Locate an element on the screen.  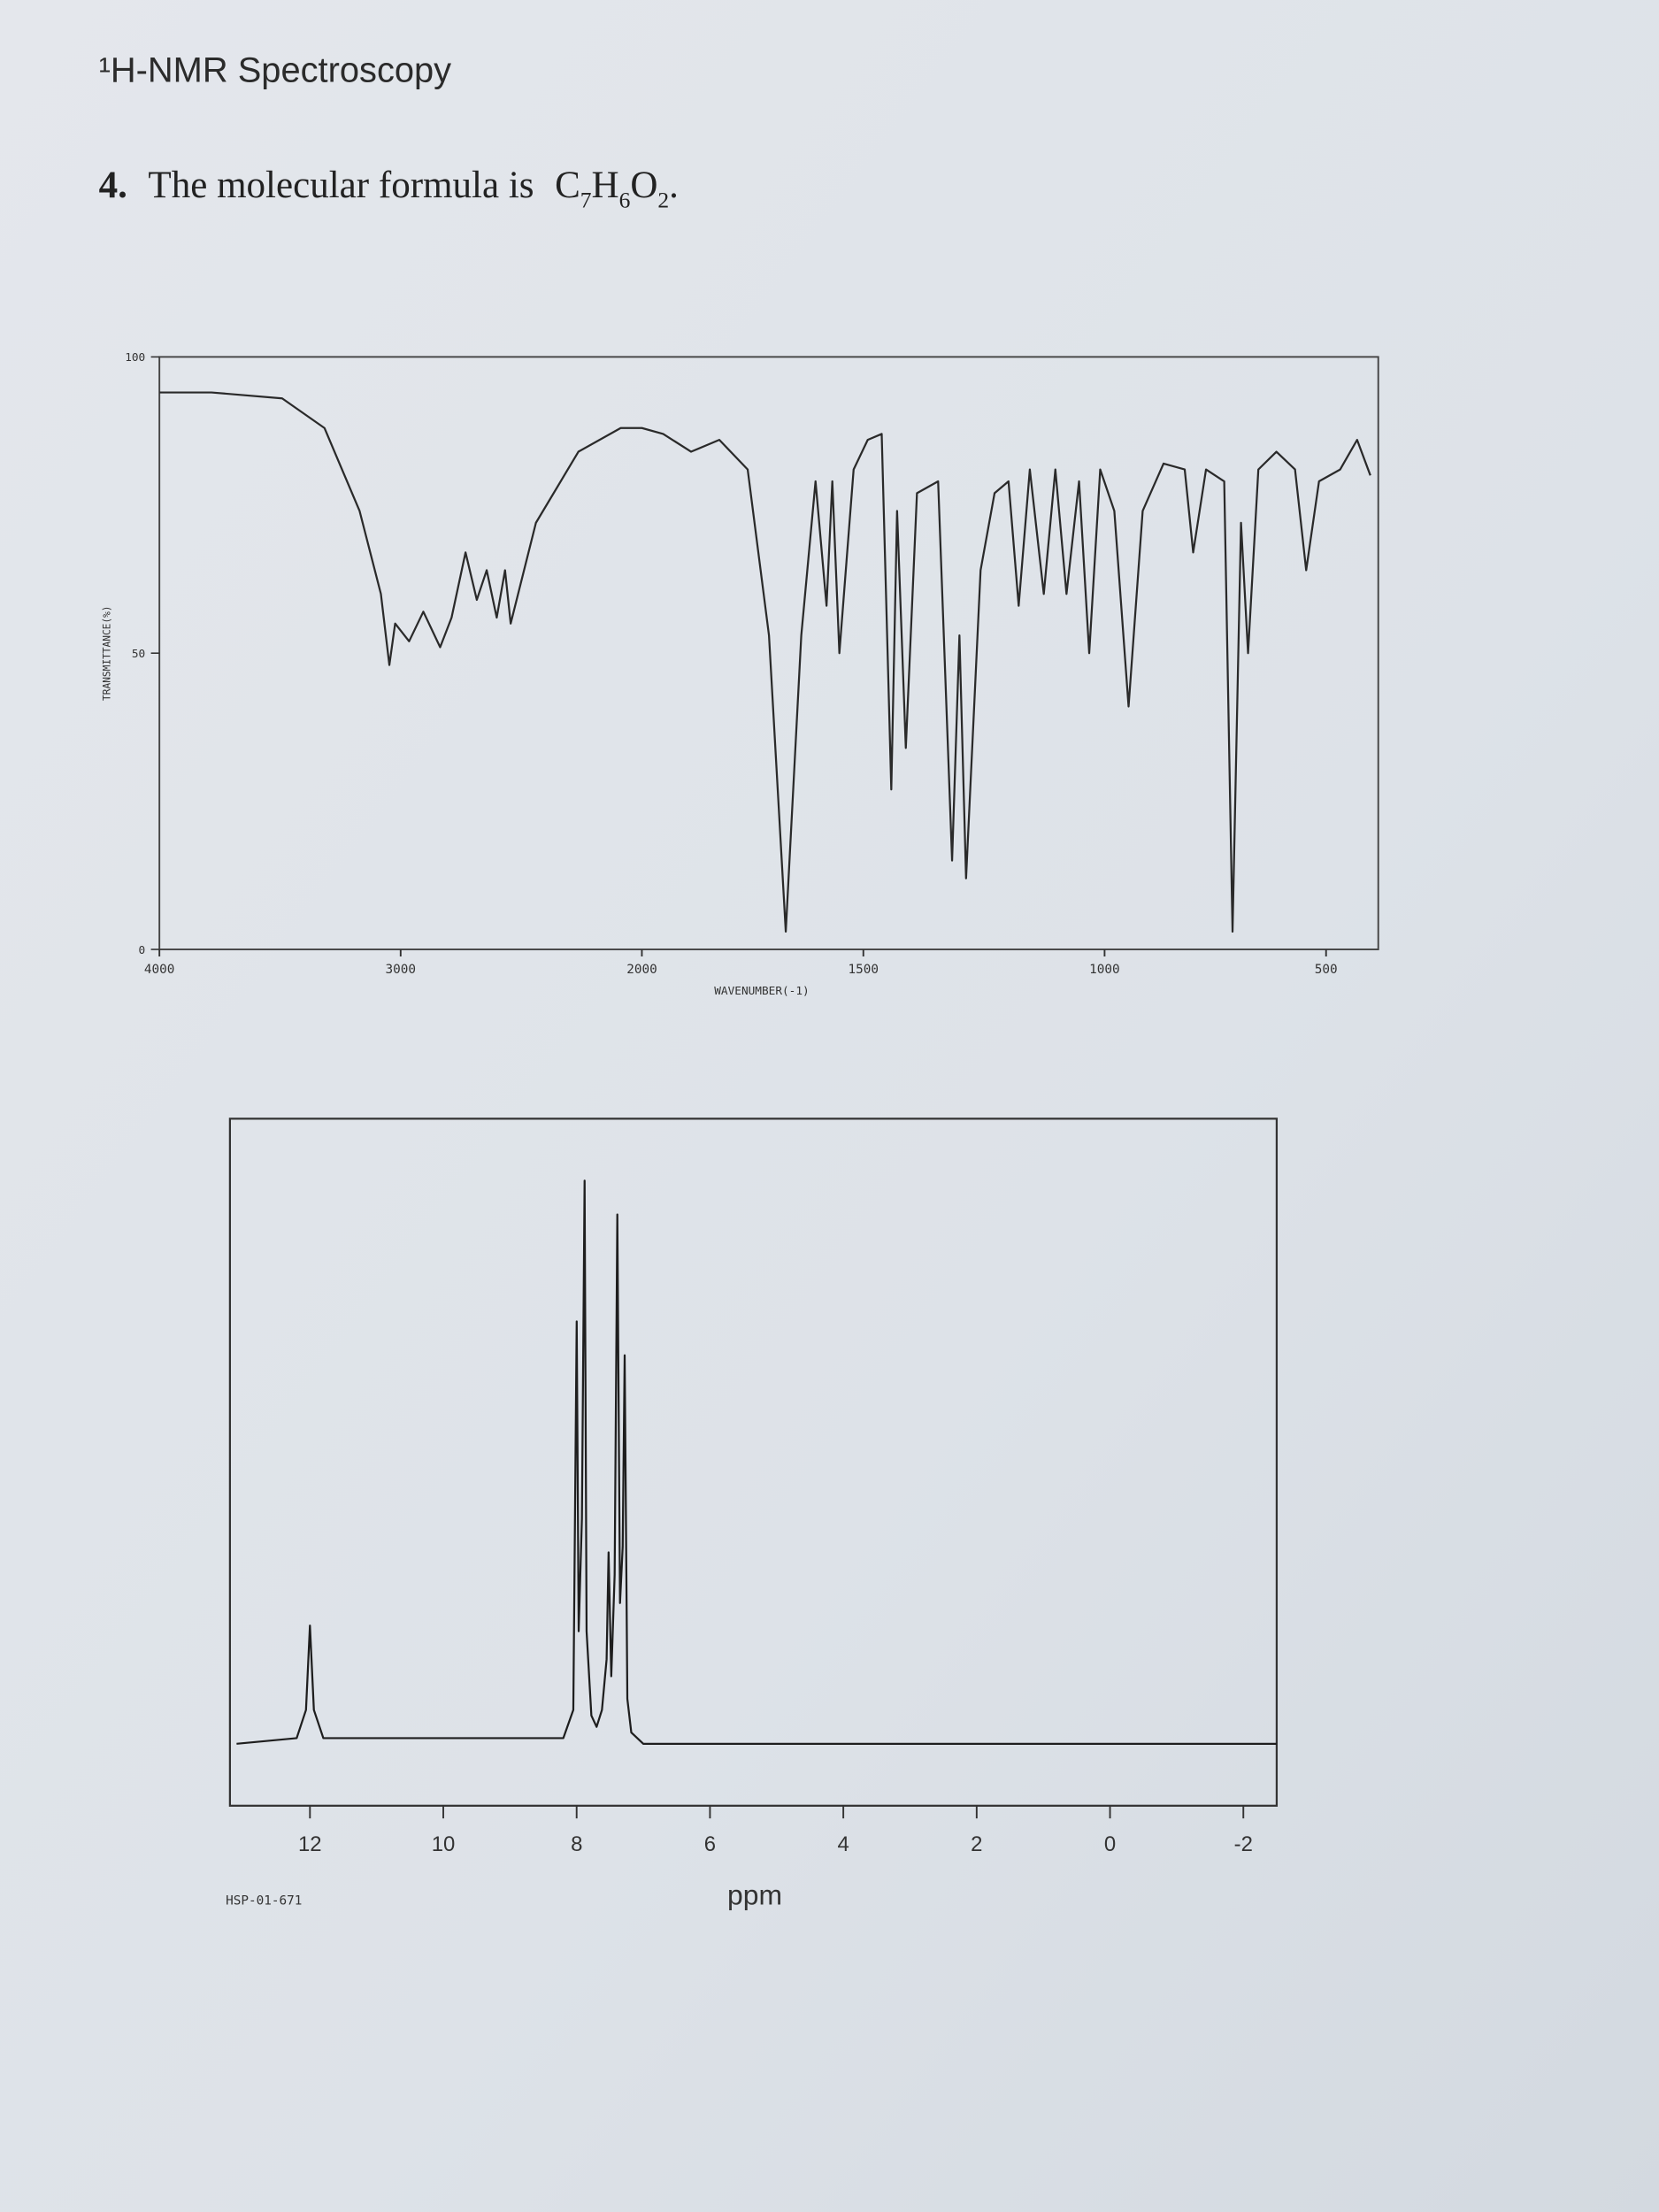
x-tick-label: 3000 is located at coordinates (401, 970).